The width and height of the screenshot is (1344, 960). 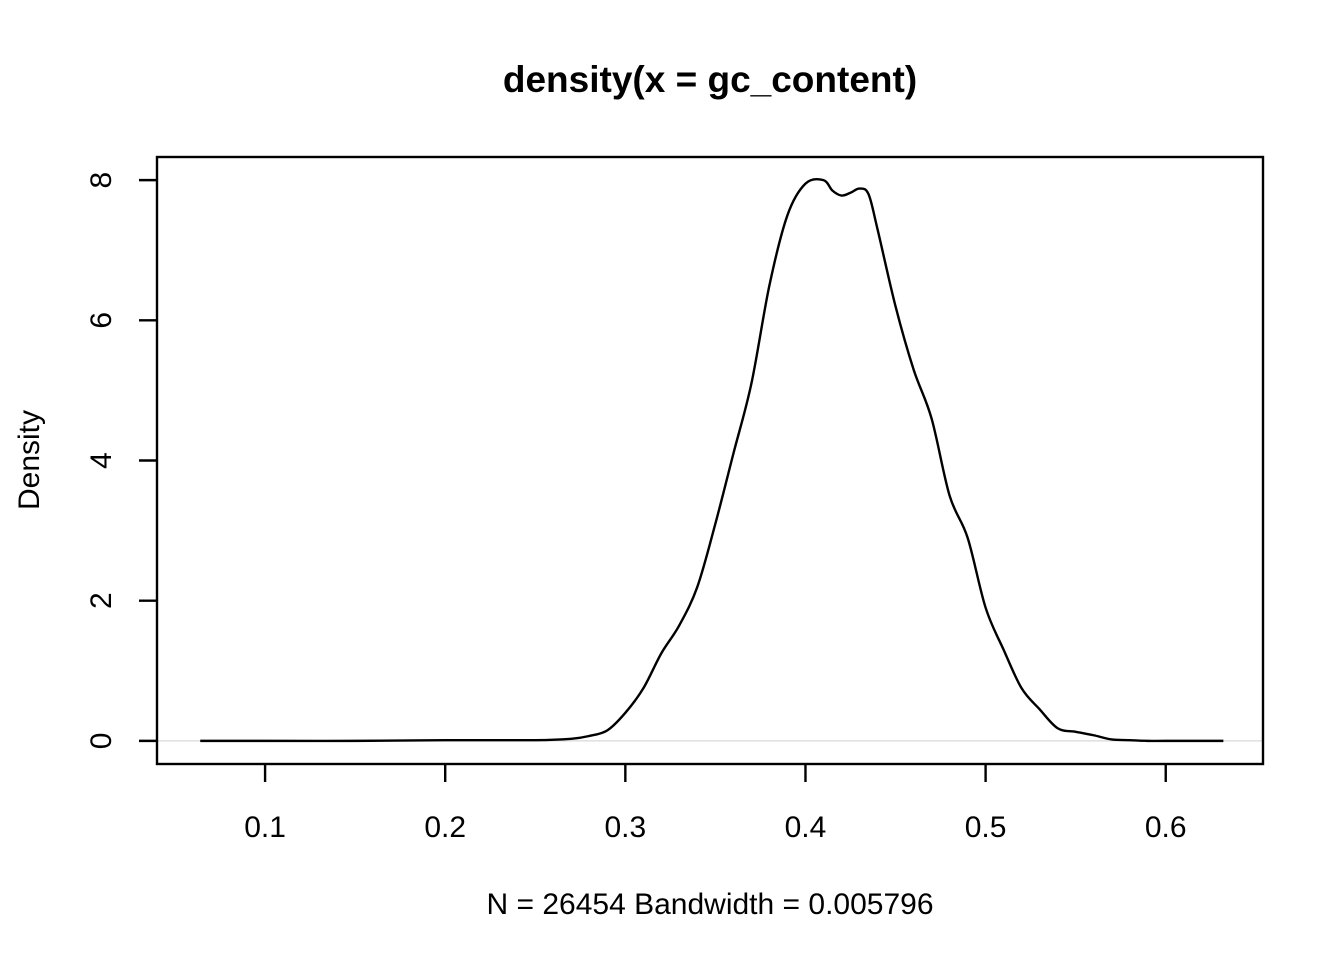 What do you see at coordinates (710, 79) in the screenshot?
I see `chart-title: density(x = gc_content)` at bounding box center [710, 79].